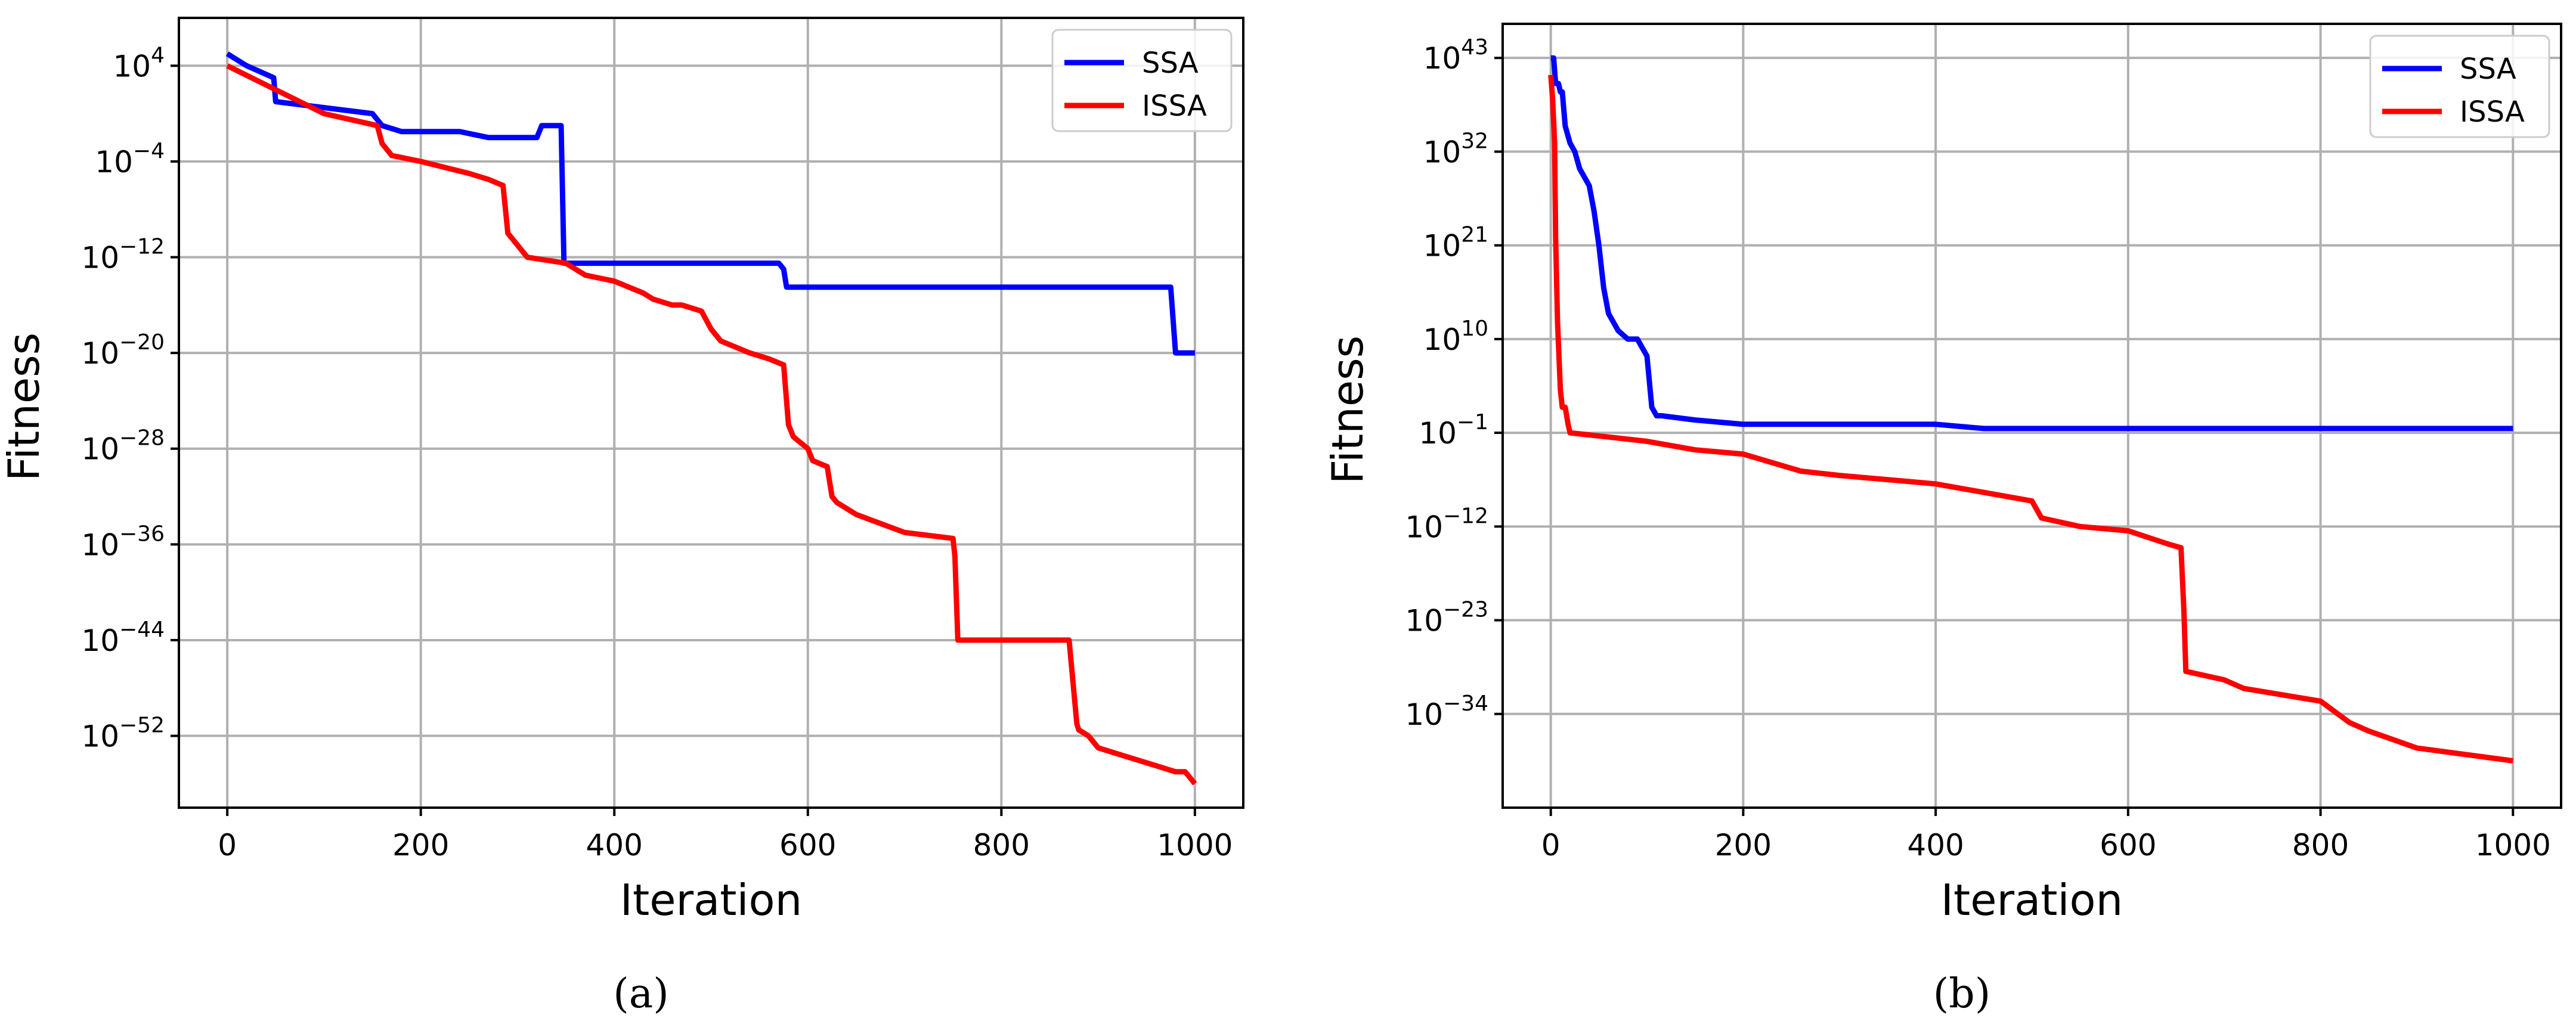 Image resolution: width=2576 pixels, height=1030 pixels. I want to click on y-tick-label: 10⁻³⁶, so click(123, 542).